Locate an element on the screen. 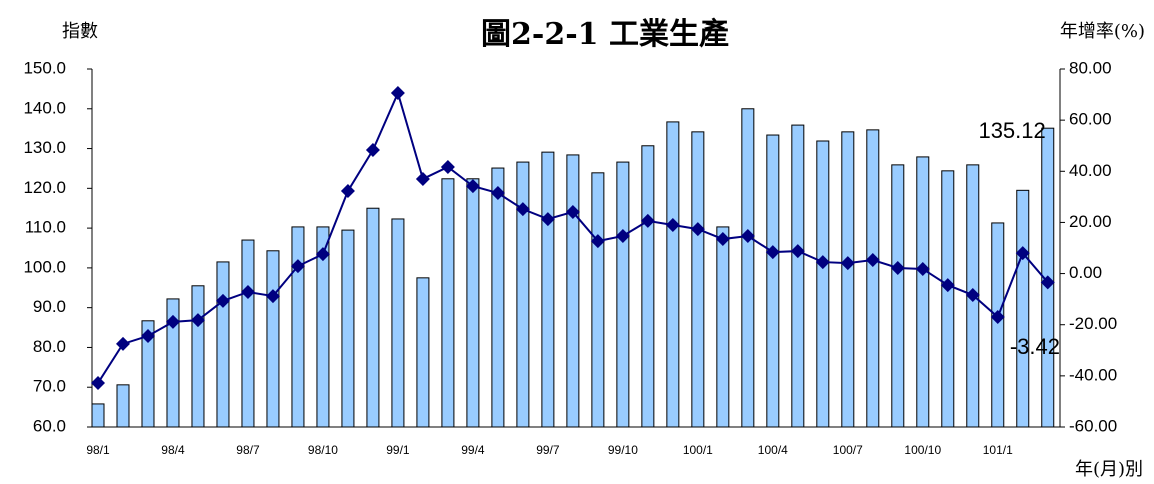  x-tick-label: 100/10 is located at coordinates (922, 450).